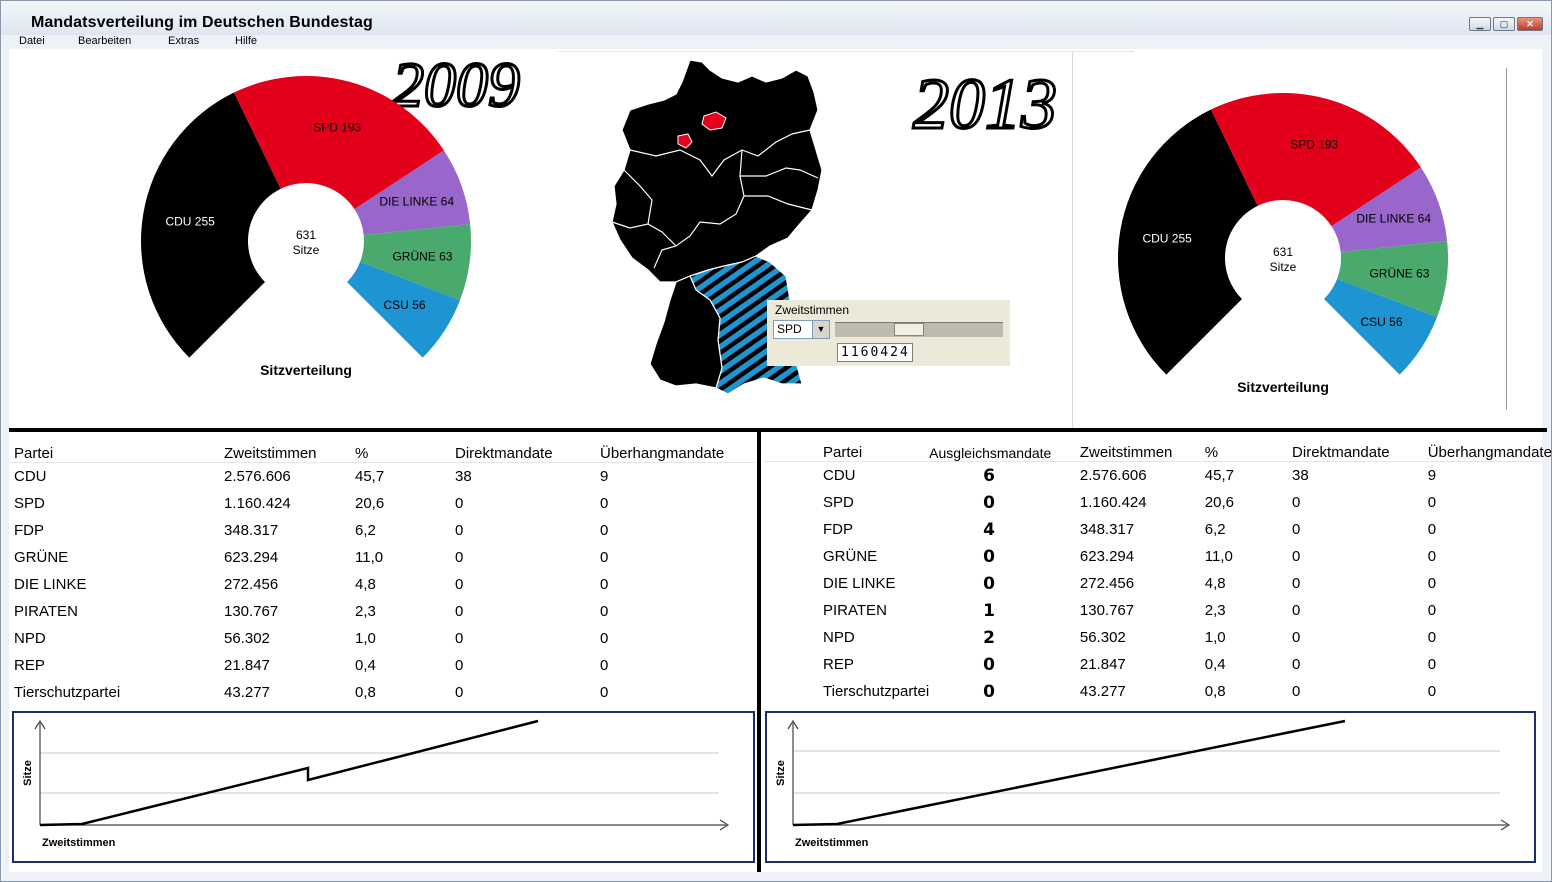 Image resolution: width=1552 pixels, height=882 pixels. Describe the element at coordinates (40, 724) in the screenshot. I see `y-axis-arrow-icon` at that location.